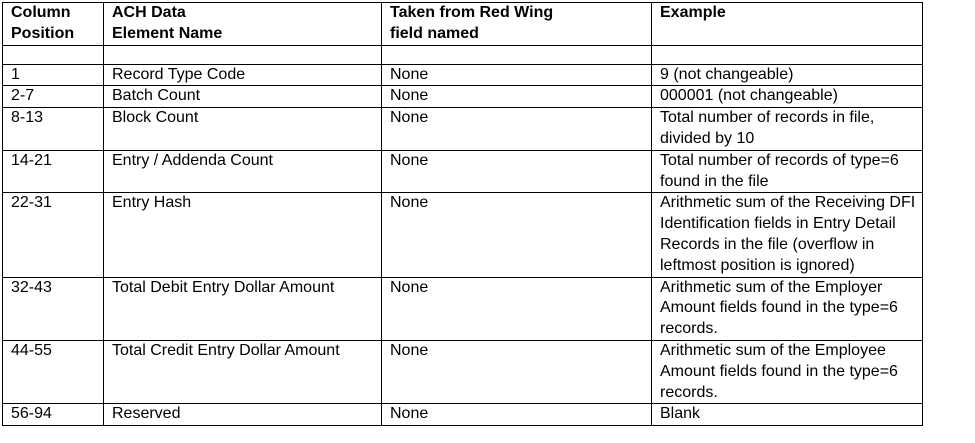  What do you see at coordinates (53, 129) in the screenshot?
I see `cell-position: 8-13` at bounding box center [53, 129].